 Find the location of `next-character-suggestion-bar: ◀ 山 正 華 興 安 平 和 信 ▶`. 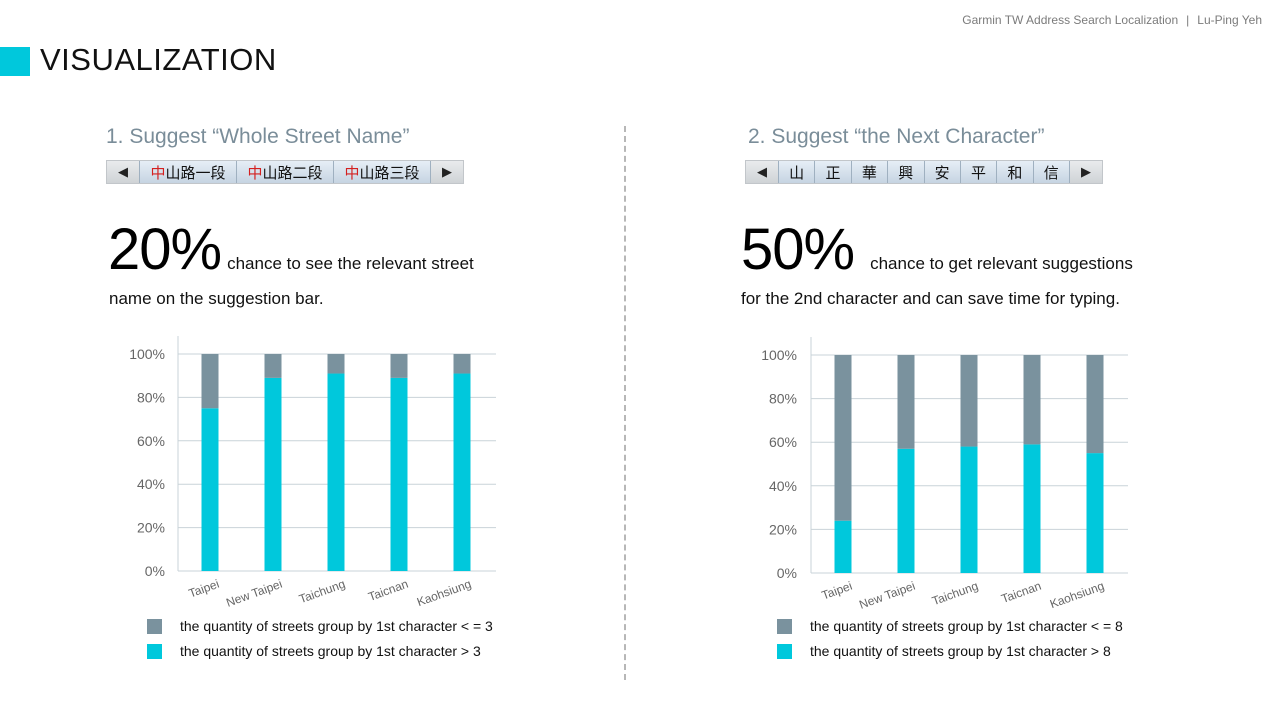

next-character-suggestion-bar: ◀ 山 正 華 興 安 平 和 信 ▶ is located at coordinates (924, 172).